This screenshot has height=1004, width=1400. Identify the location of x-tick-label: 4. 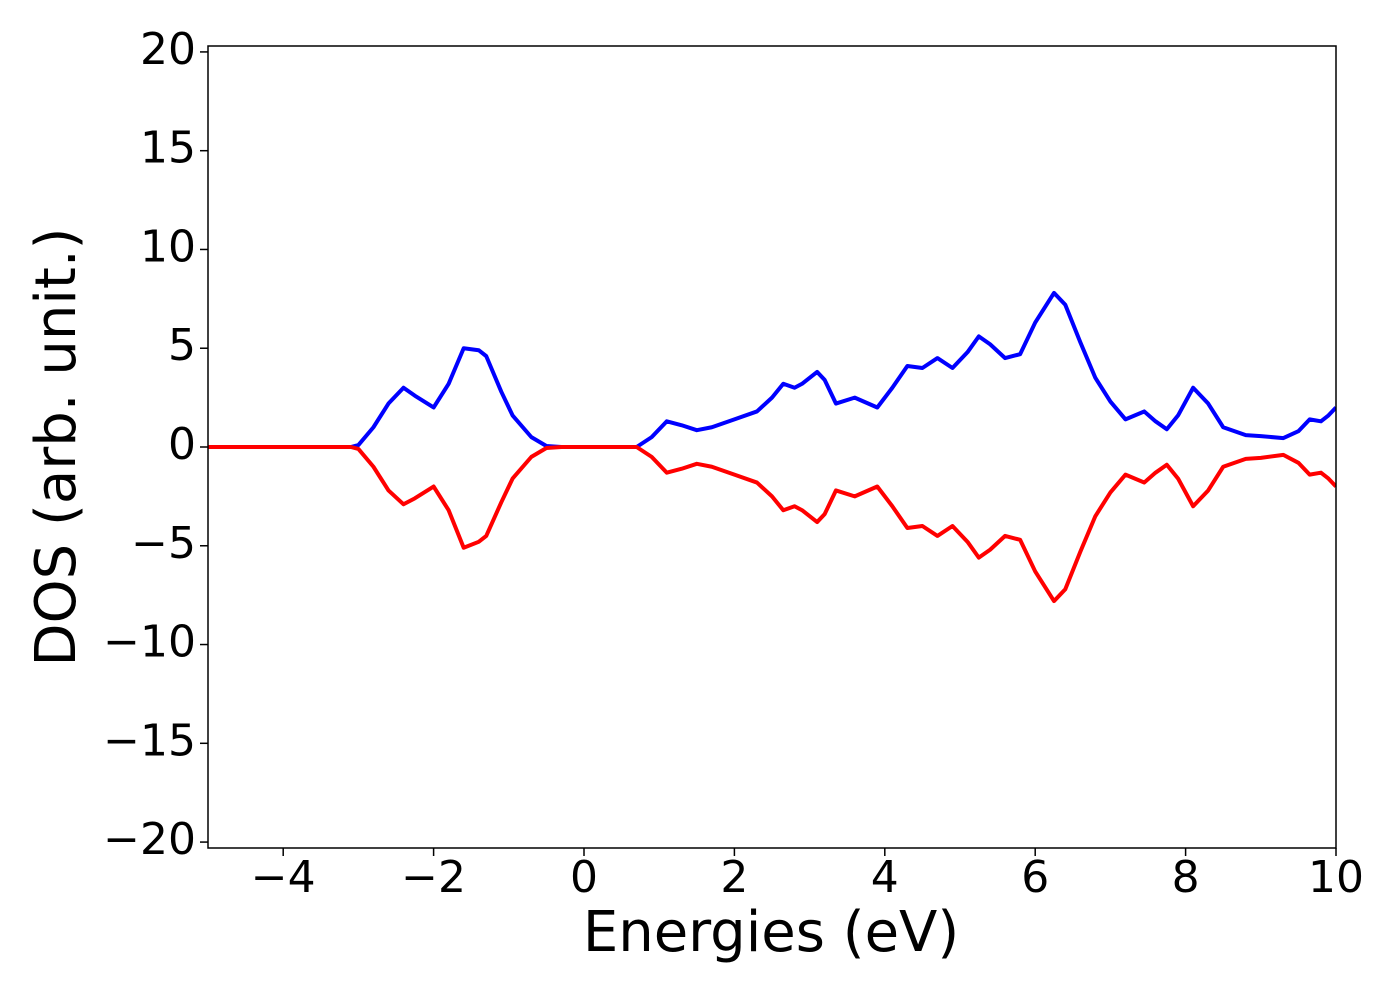
(885, 877).